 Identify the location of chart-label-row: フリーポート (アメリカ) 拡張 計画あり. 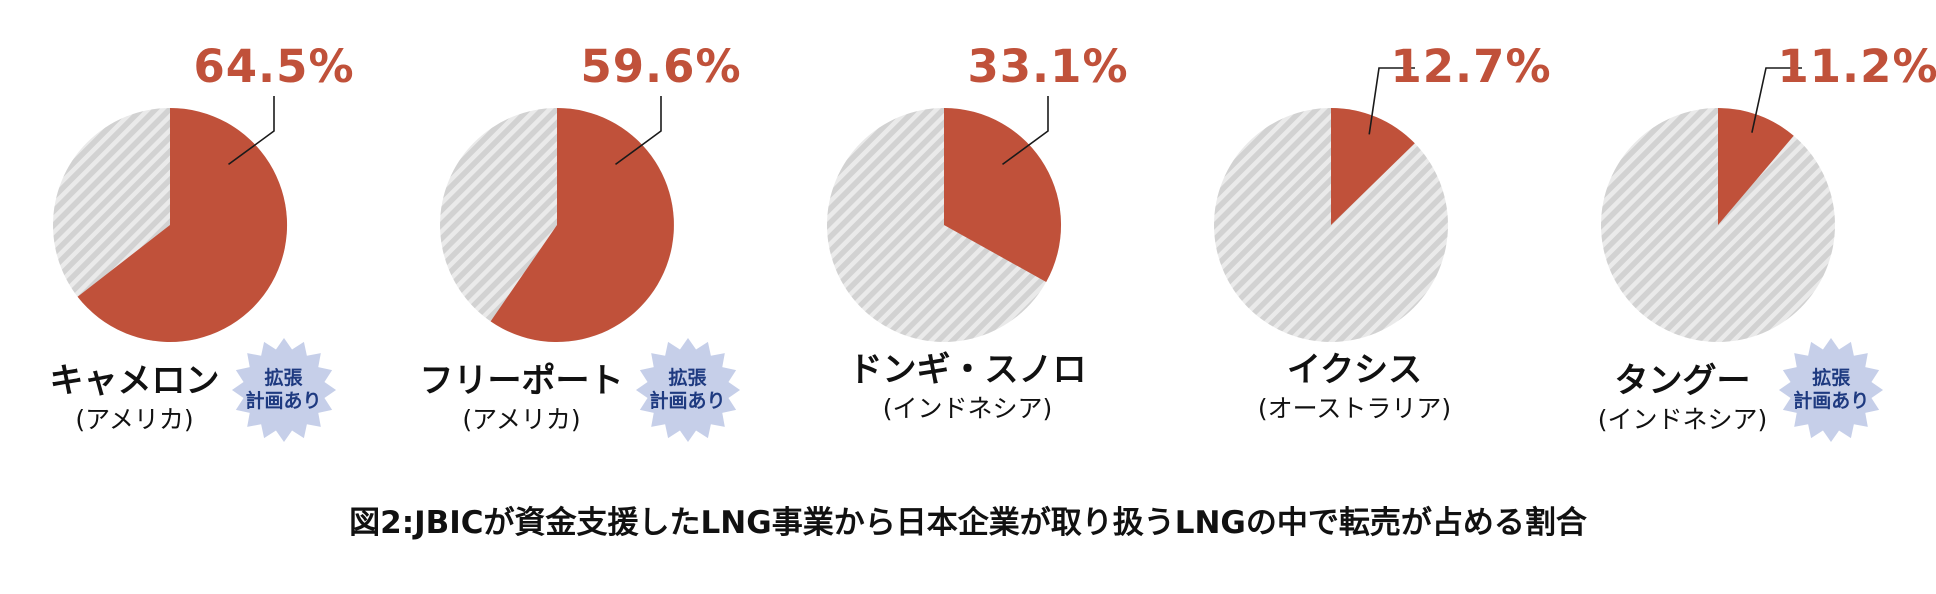
(580, 390).